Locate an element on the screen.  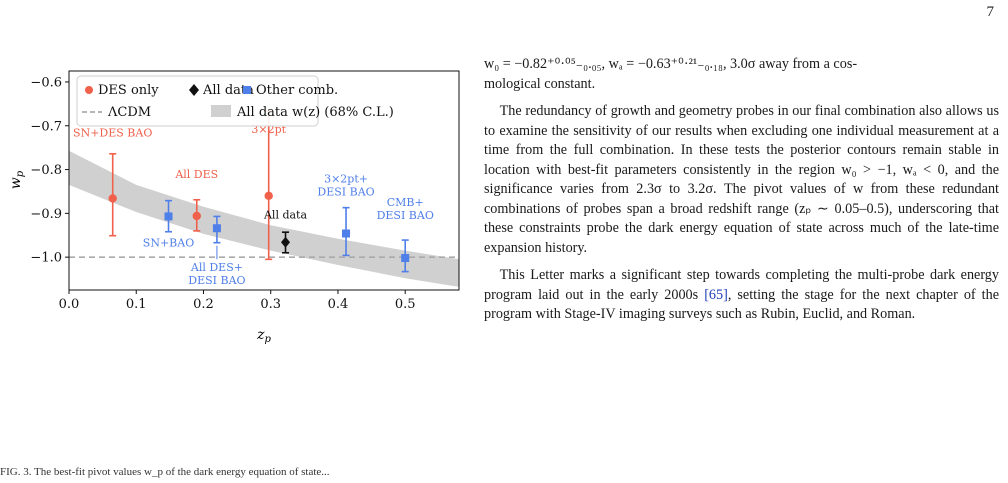
citation-link: [65] is located at coordinates (716, 294).